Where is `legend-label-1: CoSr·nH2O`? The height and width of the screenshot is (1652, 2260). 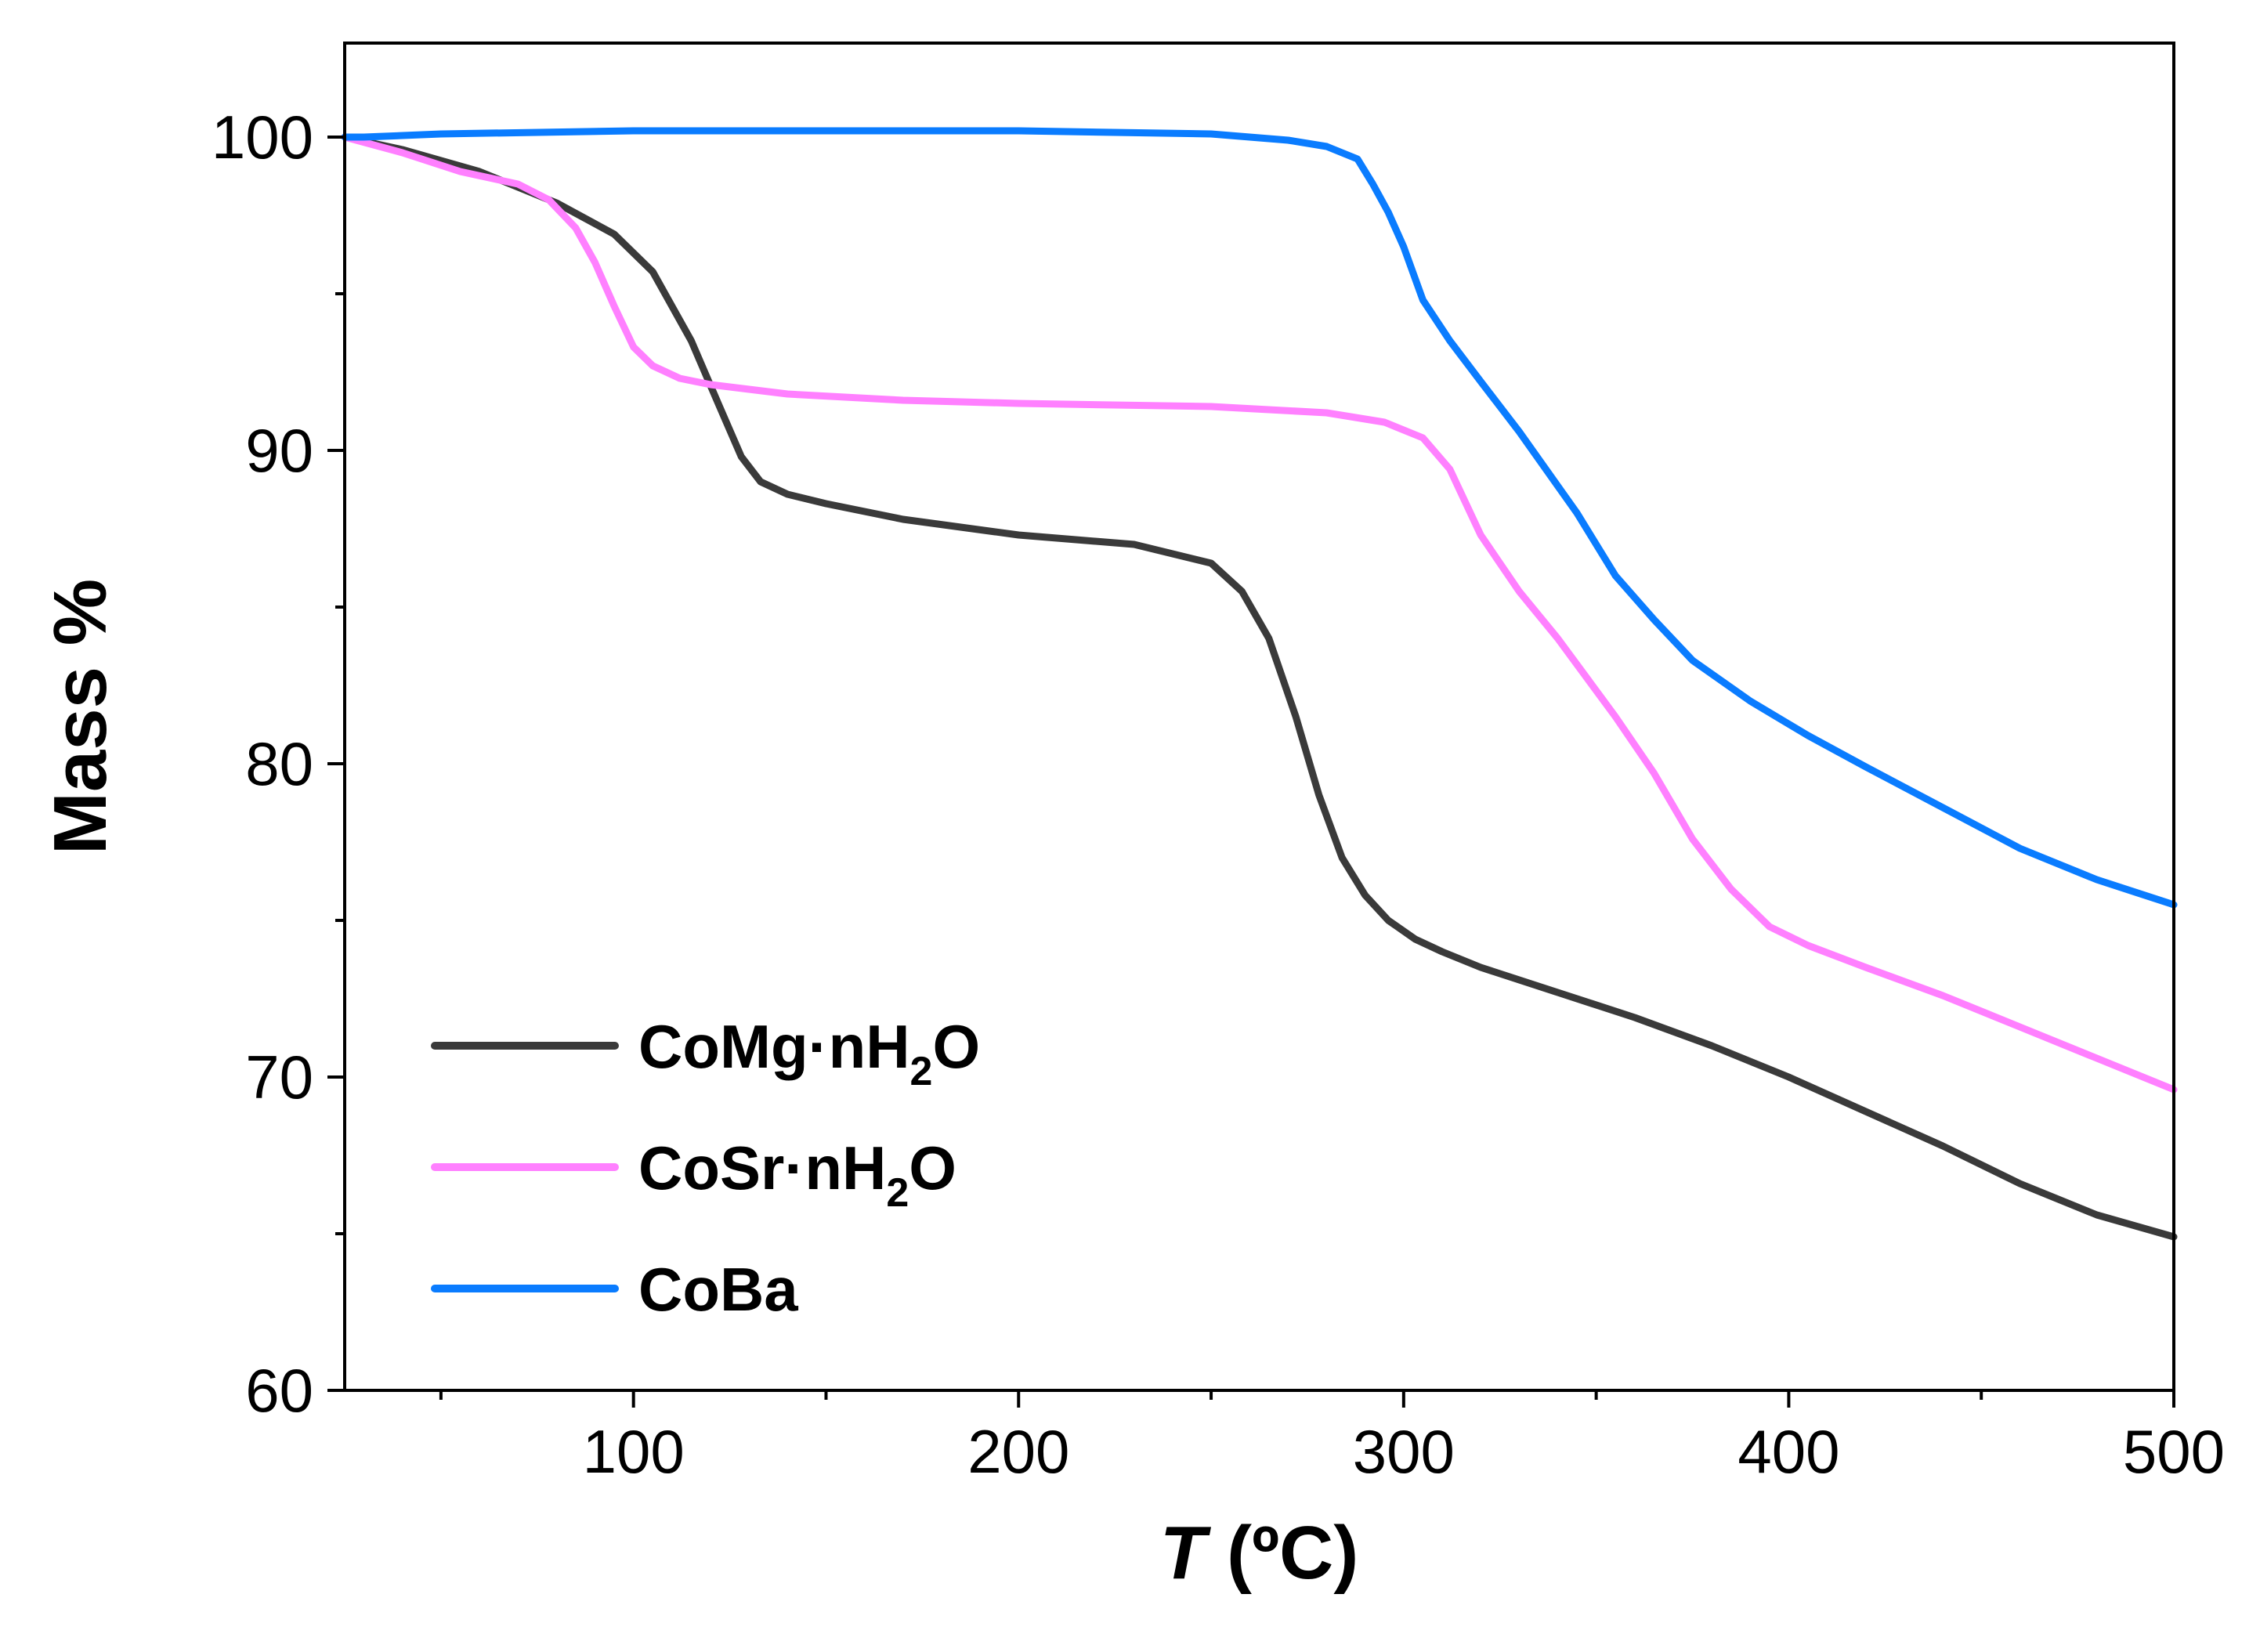
legend-label-1: CoSr·nH2O is located at coordinates (797, 1175).